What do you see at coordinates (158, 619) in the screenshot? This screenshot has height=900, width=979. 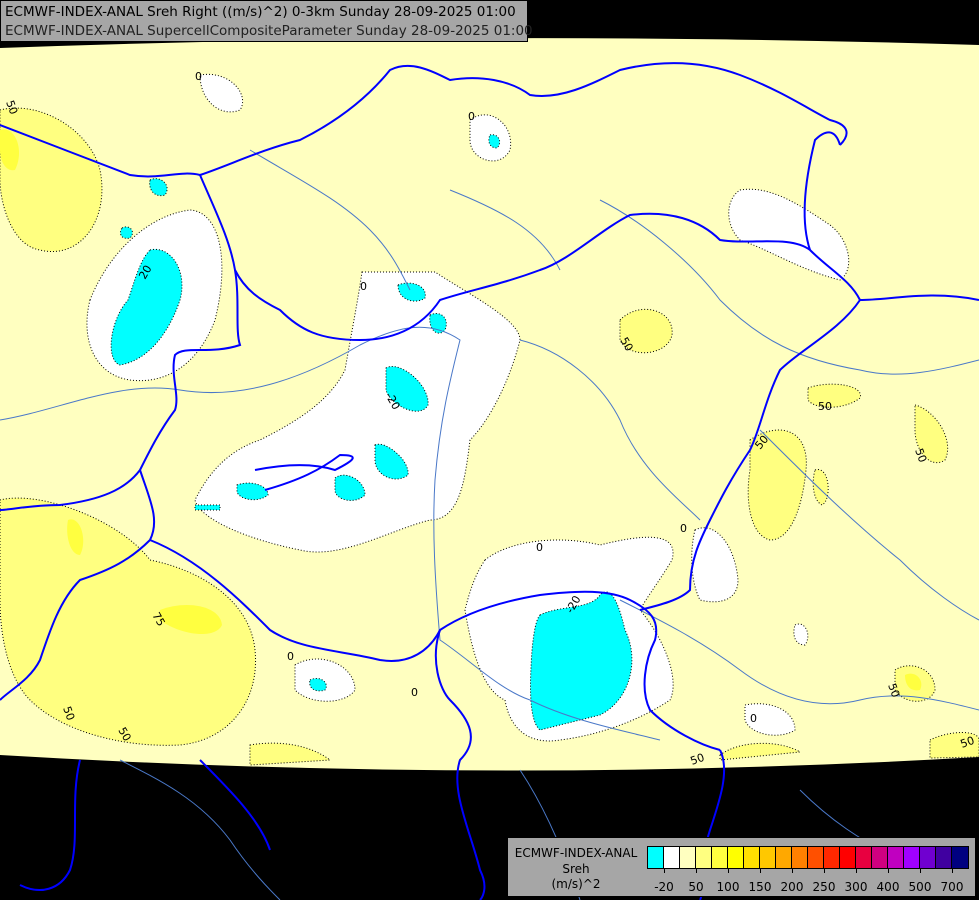 I see `contour-label: 75` at bounding box center [158, 619].